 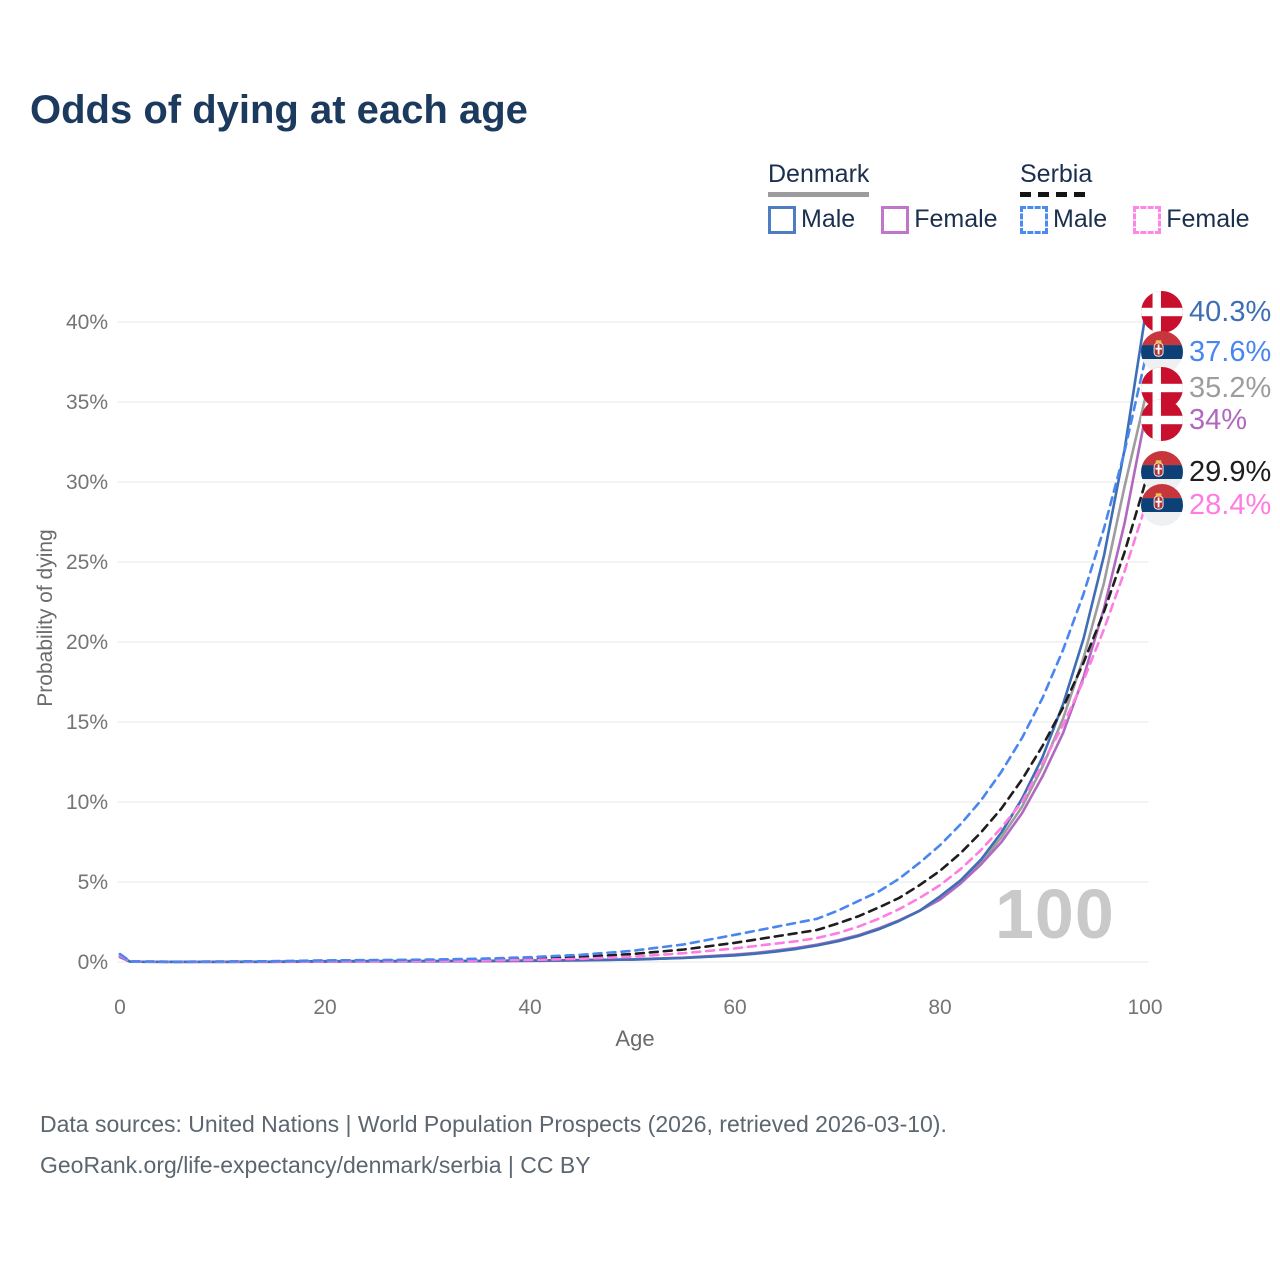 I want to click on end-label-value: 40.3%, so click(x=1230, y=311).